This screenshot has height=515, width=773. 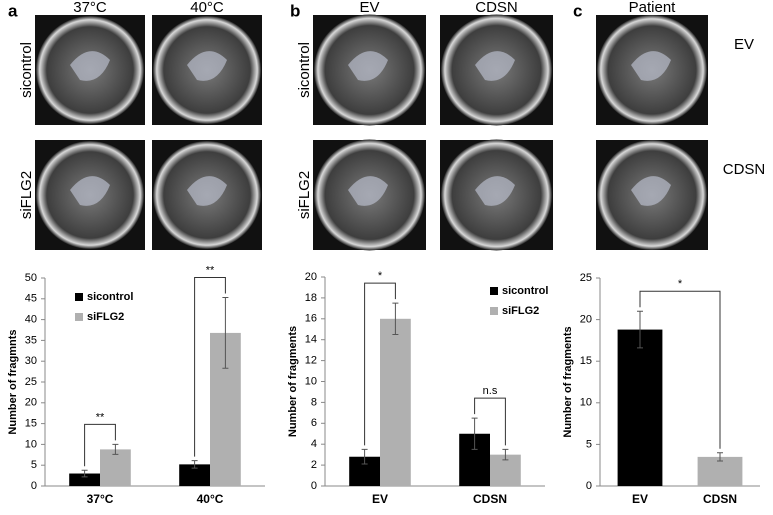 What do you see at coordinates (31, 299) in the screenshot?
I see `y-tick-label: 45` at bounding box center [31, 299].